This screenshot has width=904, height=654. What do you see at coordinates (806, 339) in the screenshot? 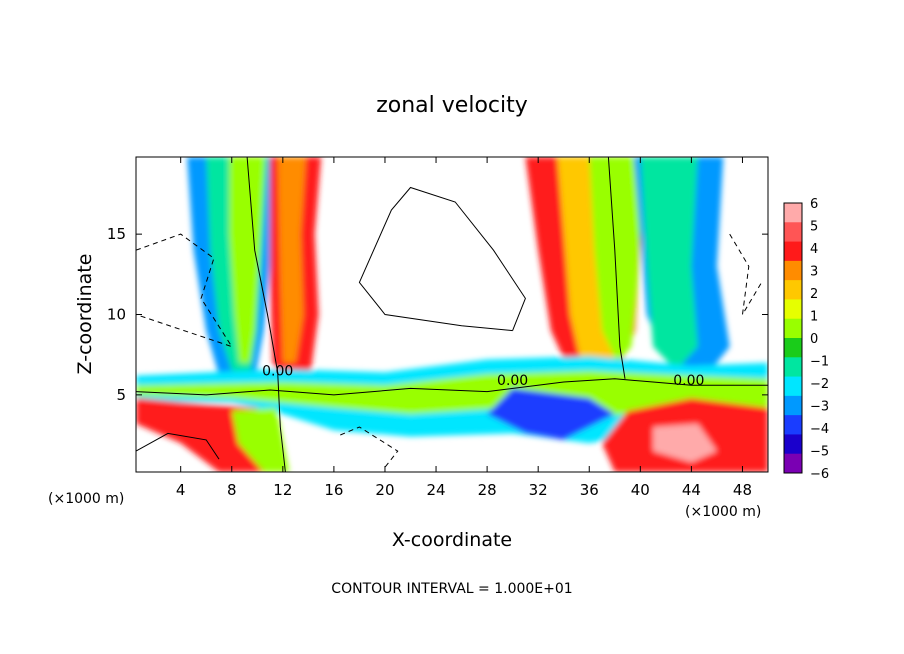
I see `colorbar: 6 5 4 3 2 1 0 −1 −2 −3 −4 −5 −6` at bounding box center [806, 339].